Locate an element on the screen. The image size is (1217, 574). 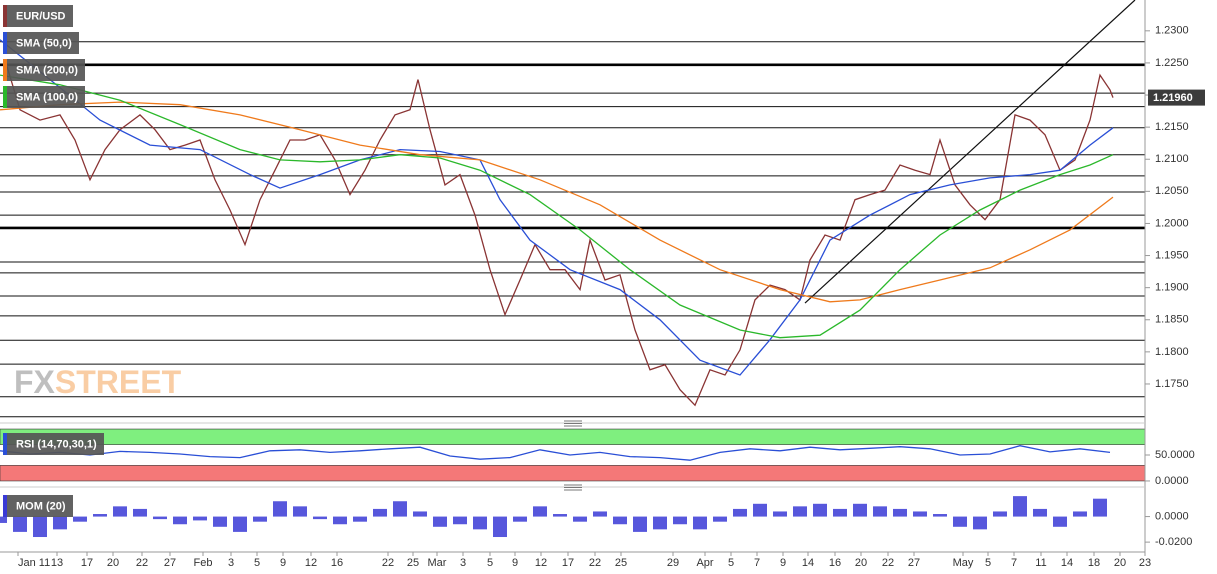
x-tick-label: 7 is located at coordinates (1014, 563).